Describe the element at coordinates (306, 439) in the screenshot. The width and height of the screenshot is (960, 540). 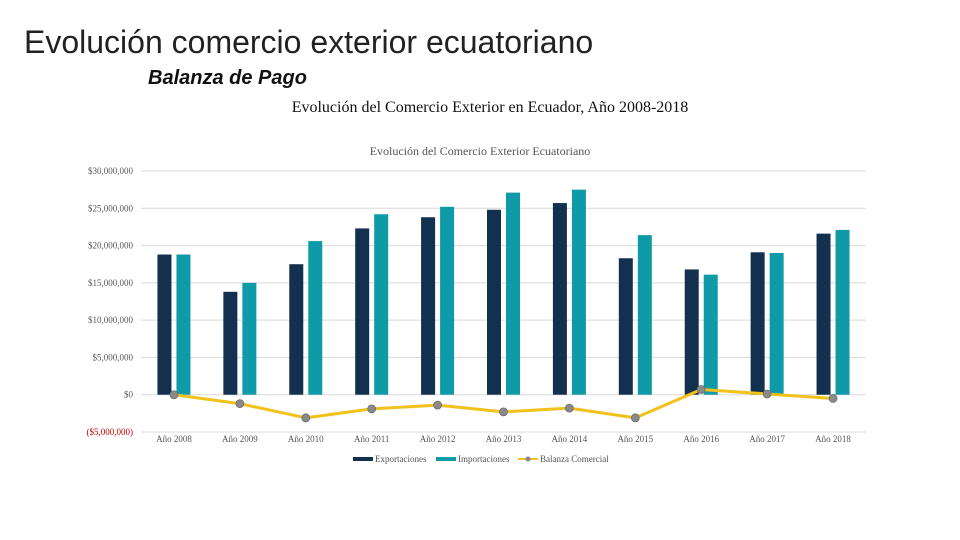
I see `x-tick-label: Año 2010` at that location.